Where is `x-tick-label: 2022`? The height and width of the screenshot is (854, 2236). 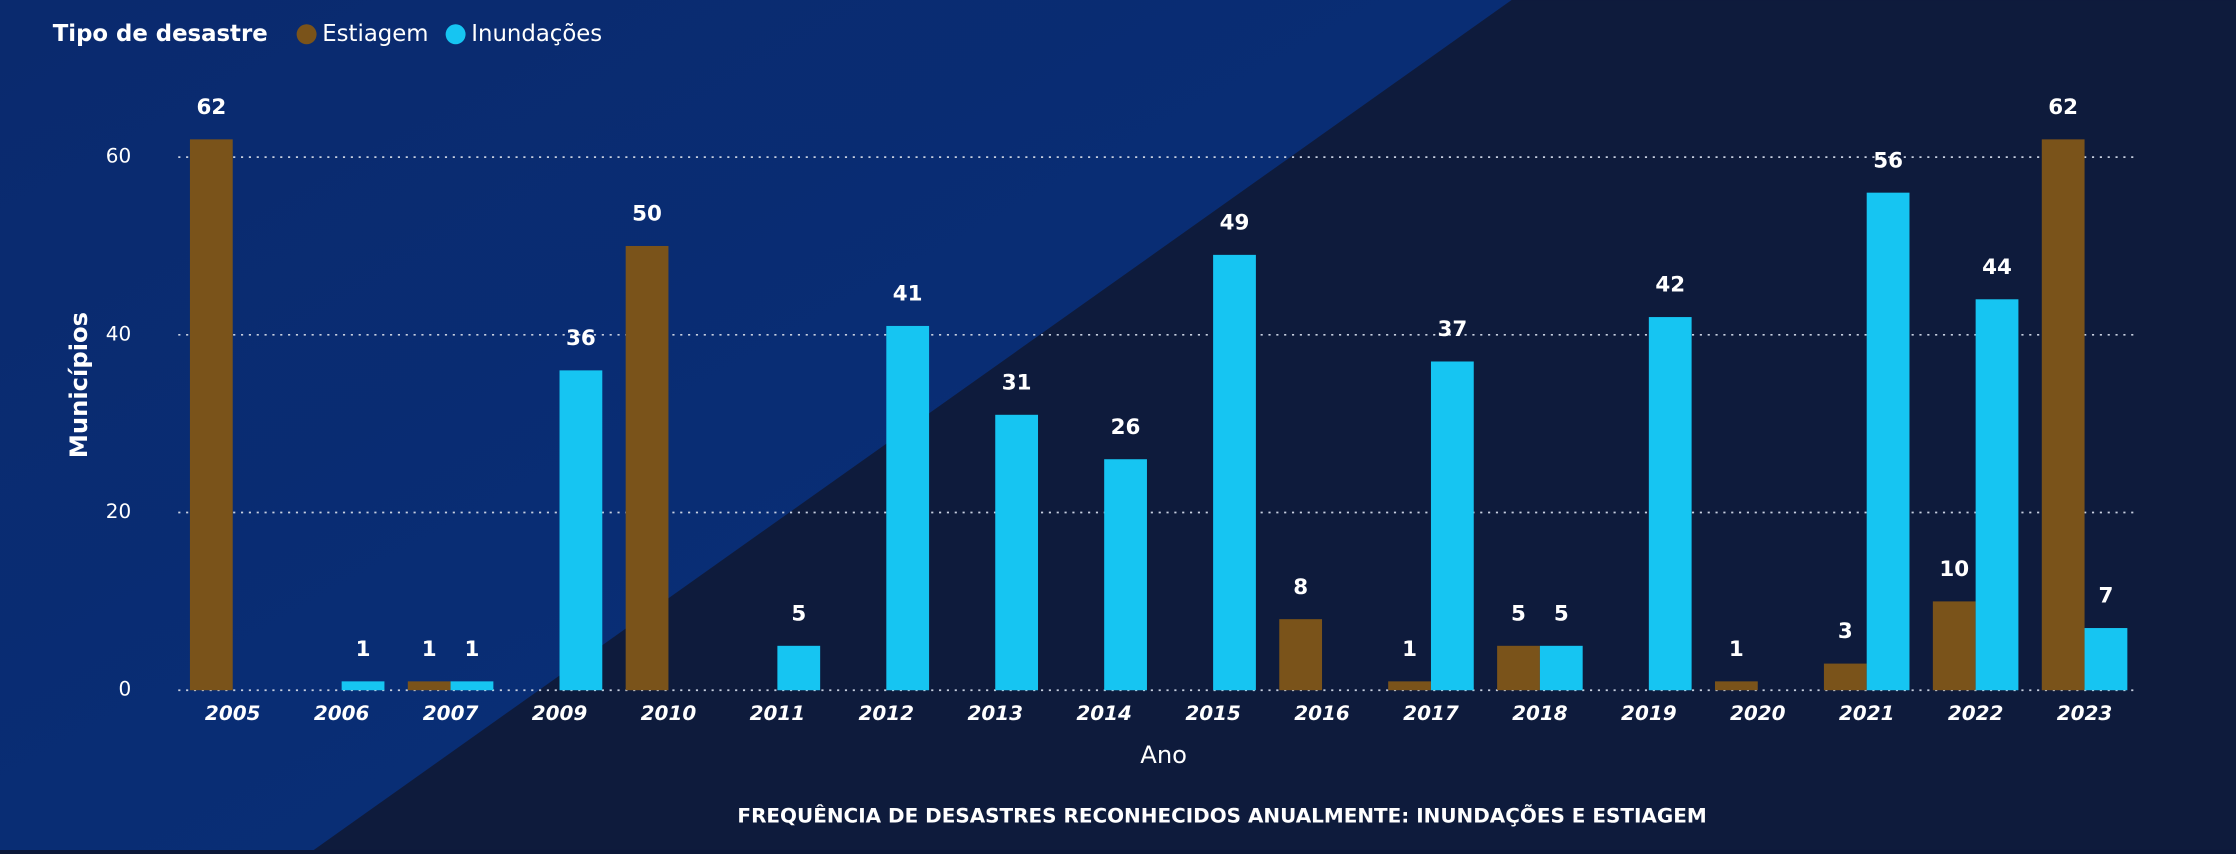
x-tick-label: 2022 is located at coordinates (1976, 713).